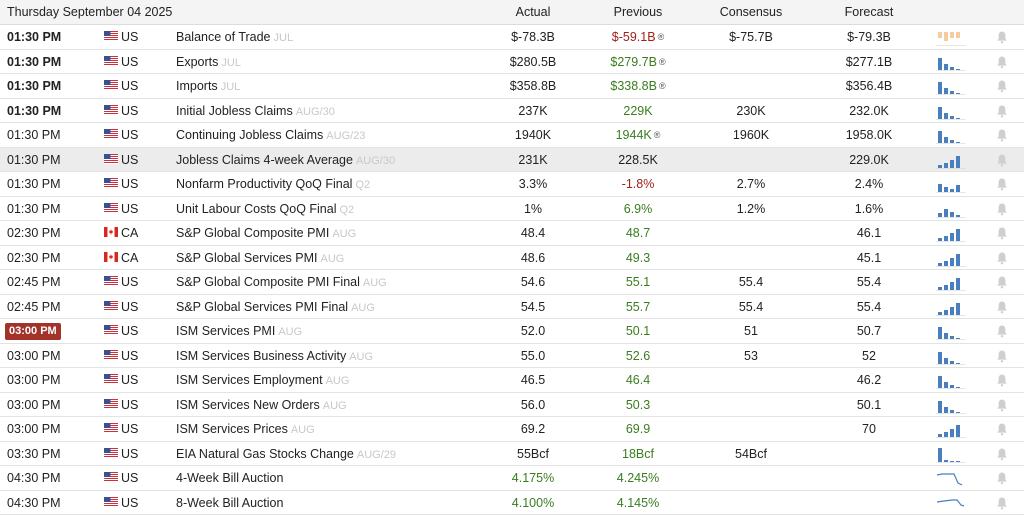  I want to click on event-name: ISM Services PMI AUG, so click(239, 332).